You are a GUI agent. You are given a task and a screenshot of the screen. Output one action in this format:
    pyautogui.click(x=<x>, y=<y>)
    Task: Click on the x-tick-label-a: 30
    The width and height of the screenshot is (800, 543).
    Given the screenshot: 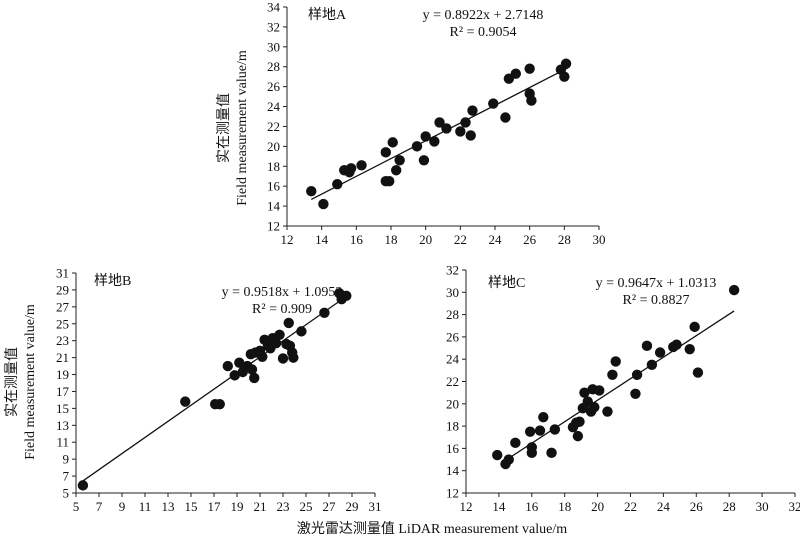 What is the action you would take?
    pyautogui.click(x=599, y=239)
    